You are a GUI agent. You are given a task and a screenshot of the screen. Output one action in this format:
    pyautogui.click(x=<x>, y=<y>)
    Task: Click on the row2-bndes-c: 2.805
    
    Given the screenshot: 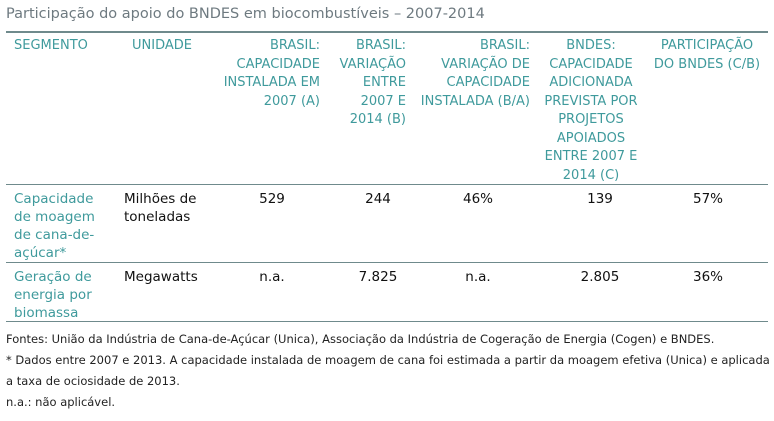 What is the action you would take?
    pyautogui.click(x=600, y=277)
    